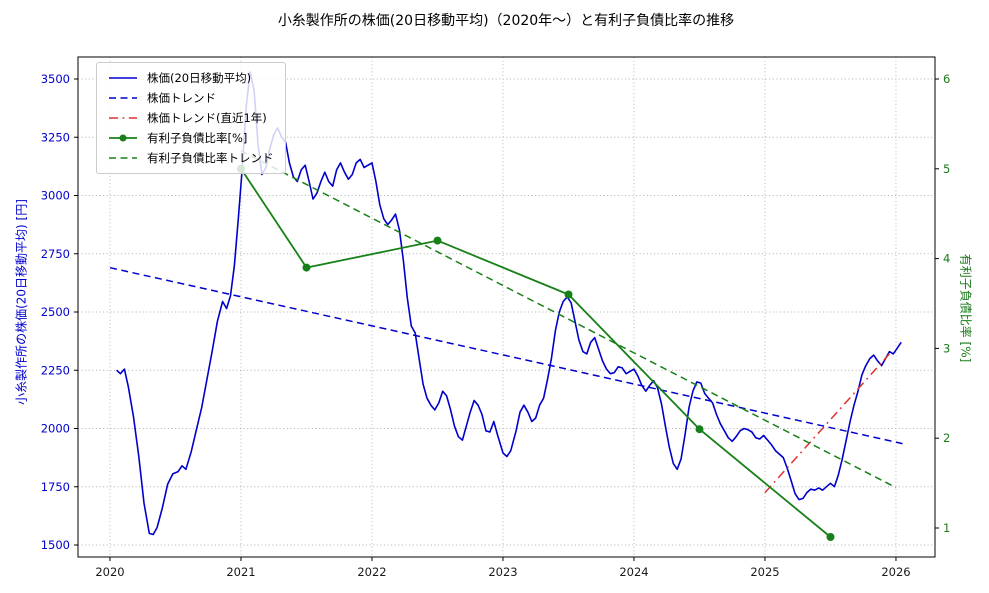 Image resolution: width=989 pixels, height=593 pixels. I want to click on legend-item-stock_trend: 株価トレンド, so click(191, 98).